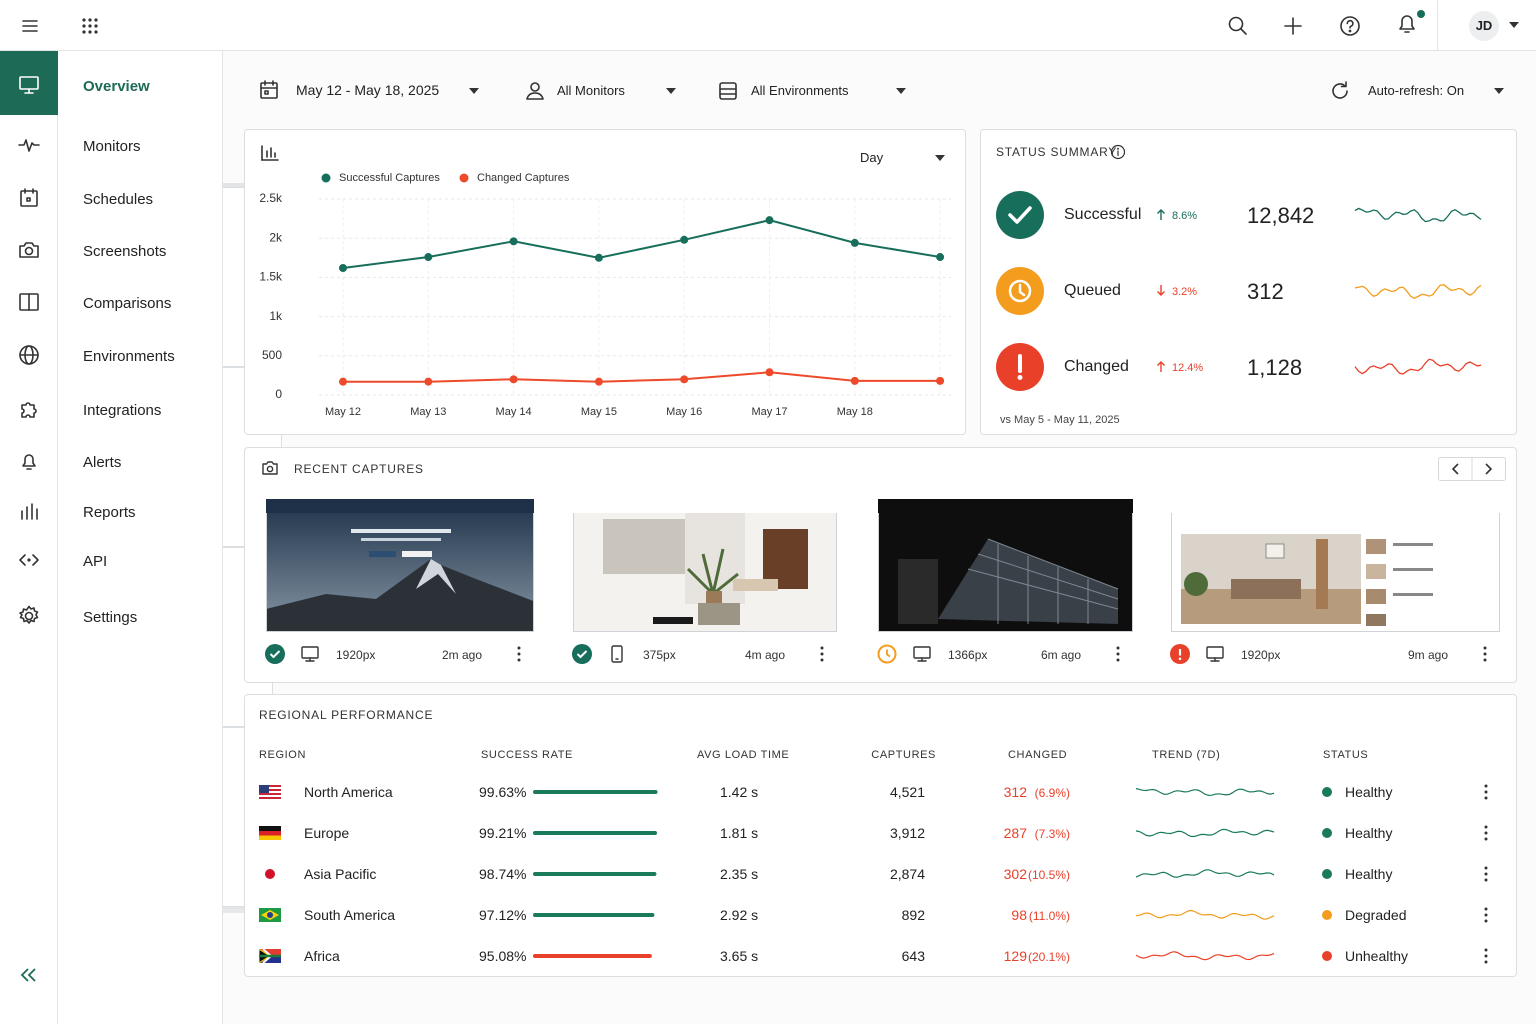 Image resolution: width=1536 pixels, height=1024 pixels. Describe the element at coordinates (739, 915) in the screenshot. I see `avg-load-time: 2.92 s` at that location.